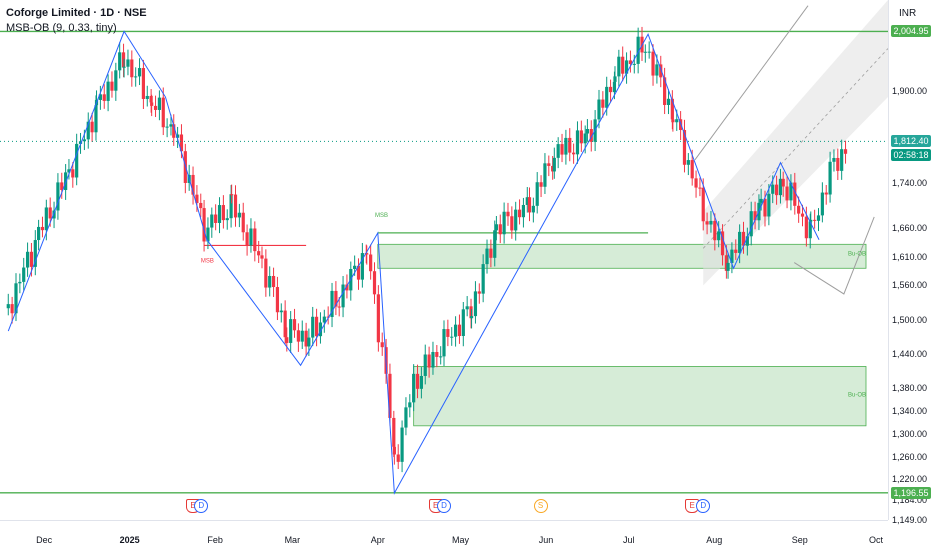 The height and width of the screenshot is (551, 932). Describe the element at coordinates (911, 155) in the screenshot. I see `bar-countdown-tag: 02:58:18` at that location.